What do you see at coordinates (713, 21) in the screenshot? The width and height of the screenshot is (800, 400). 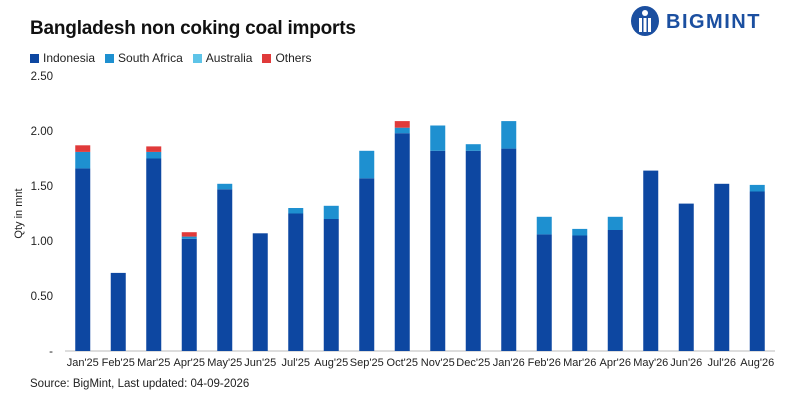 I see `logo-text: BIGMINT` at bounding box center [713, 21].